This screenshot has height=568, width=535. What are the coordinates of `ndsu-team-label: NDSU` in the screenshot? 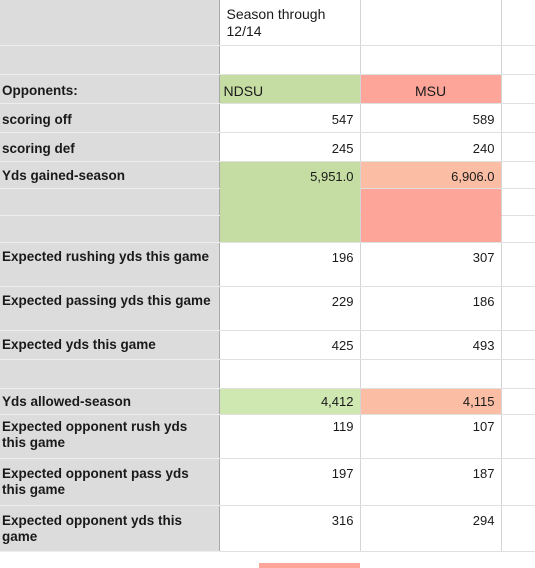 It's located at (243, 90).